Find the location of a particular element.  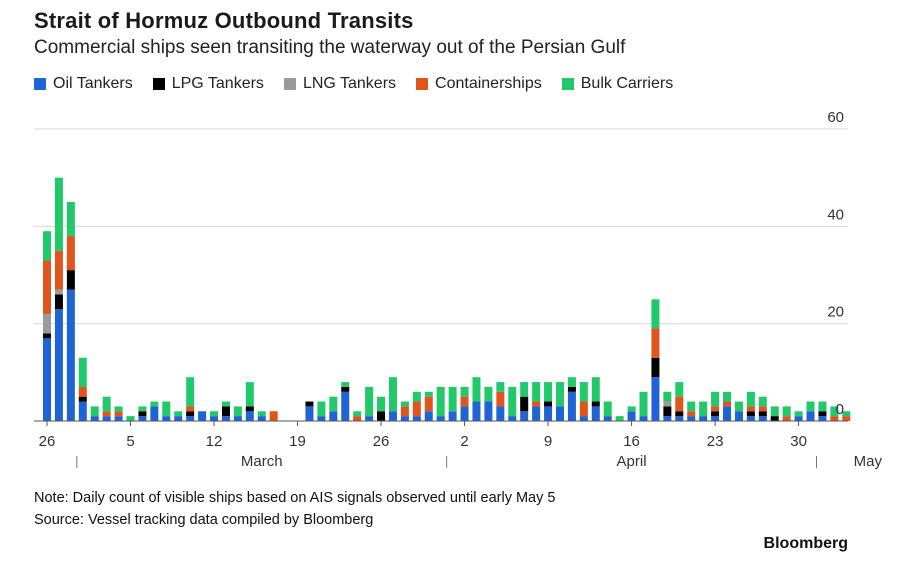

bar-apr-3-oil-tankers is located at coordinates (476, 411).